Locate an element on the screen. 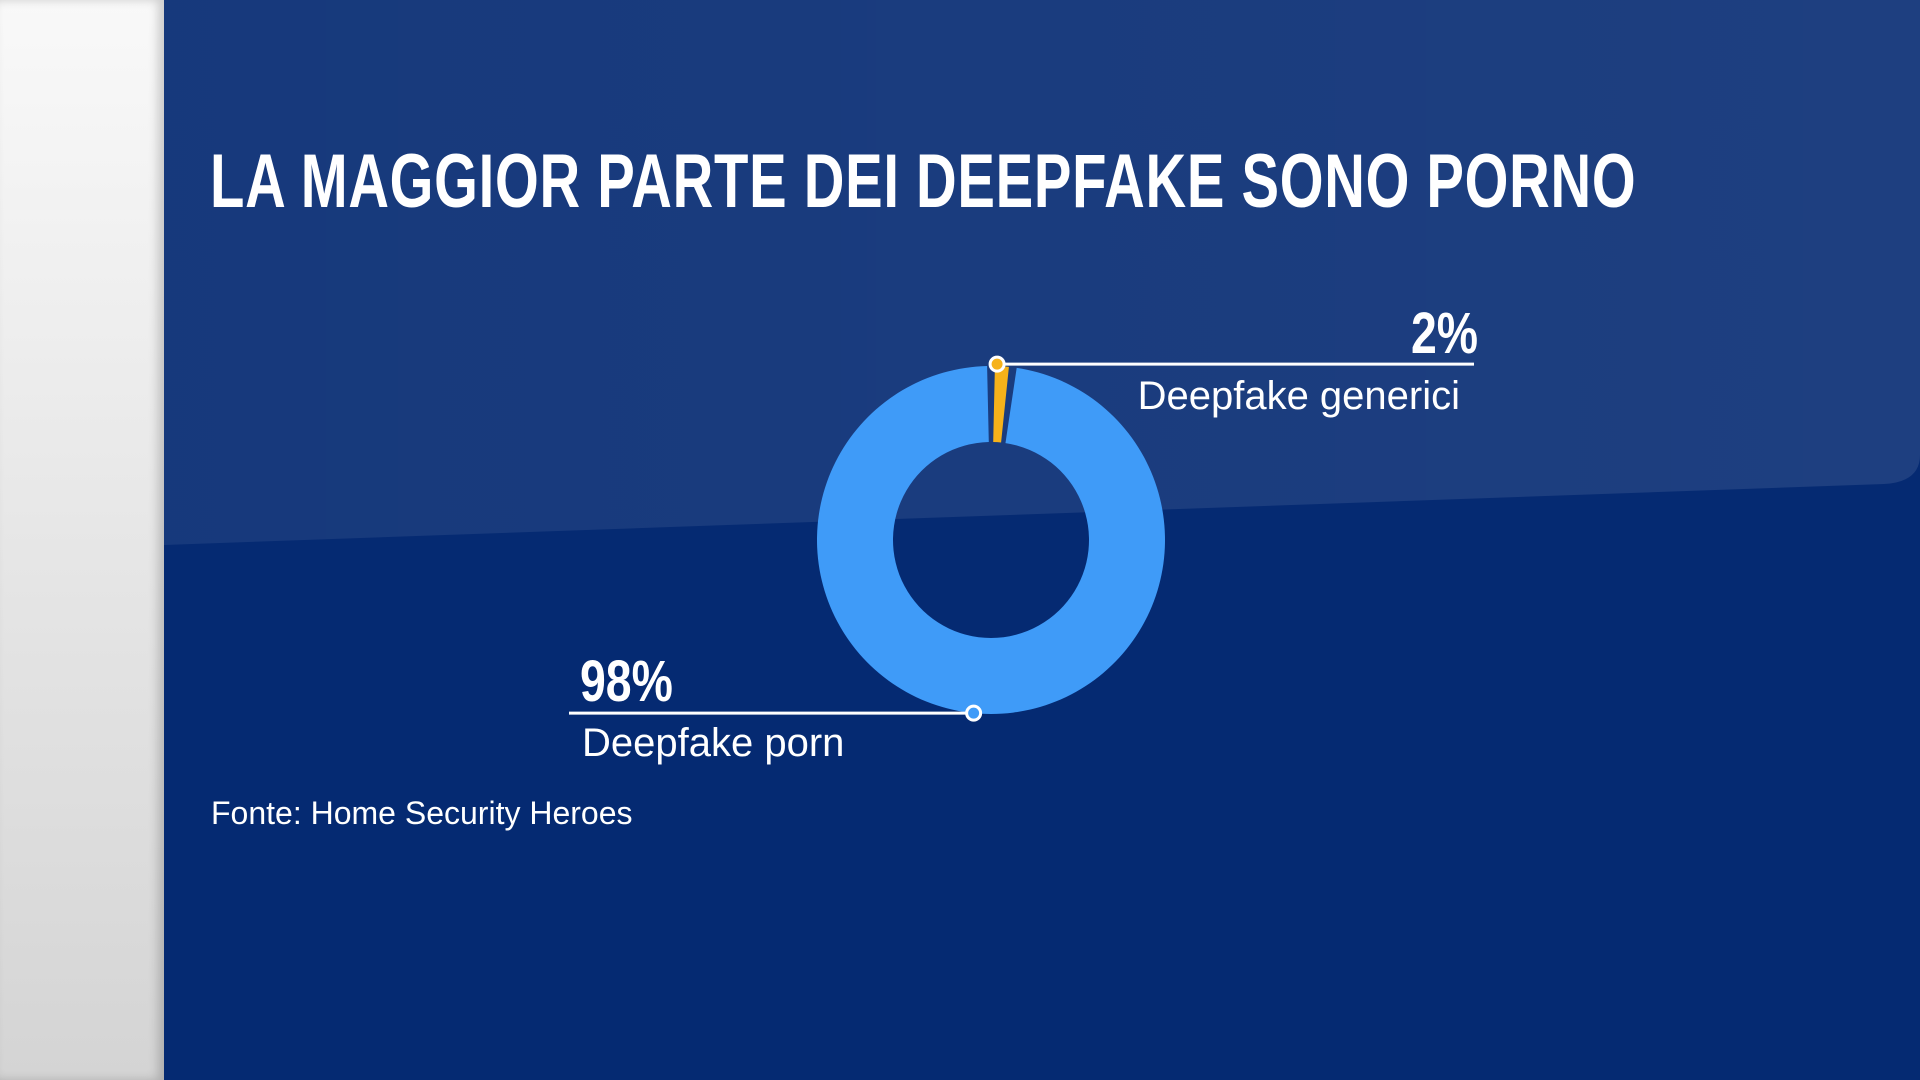  donut-slice-deepfake-porn is located at coordinates (991, 540).